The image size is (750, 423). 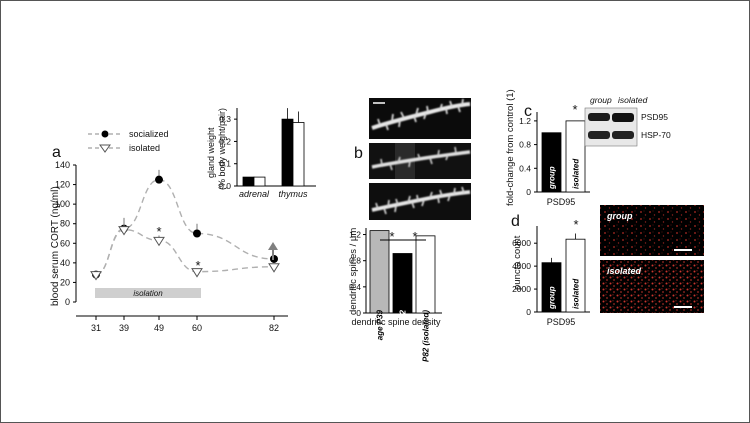 I want to click on psd95-y-label: fold-change from control (1), so click(x=510, y=147).